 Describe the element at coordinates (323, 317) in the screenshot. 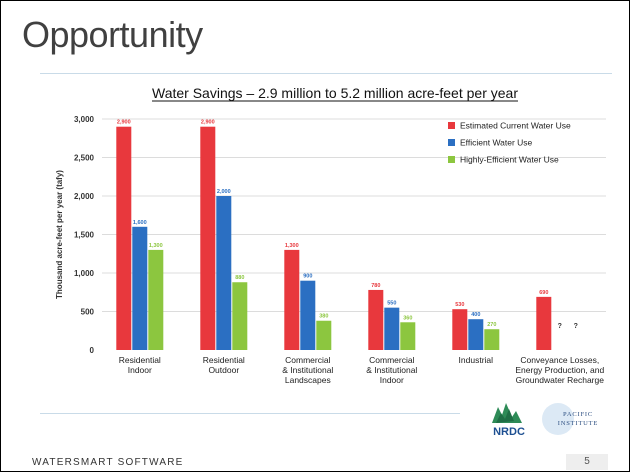

I see `data-label: 380` at that location.